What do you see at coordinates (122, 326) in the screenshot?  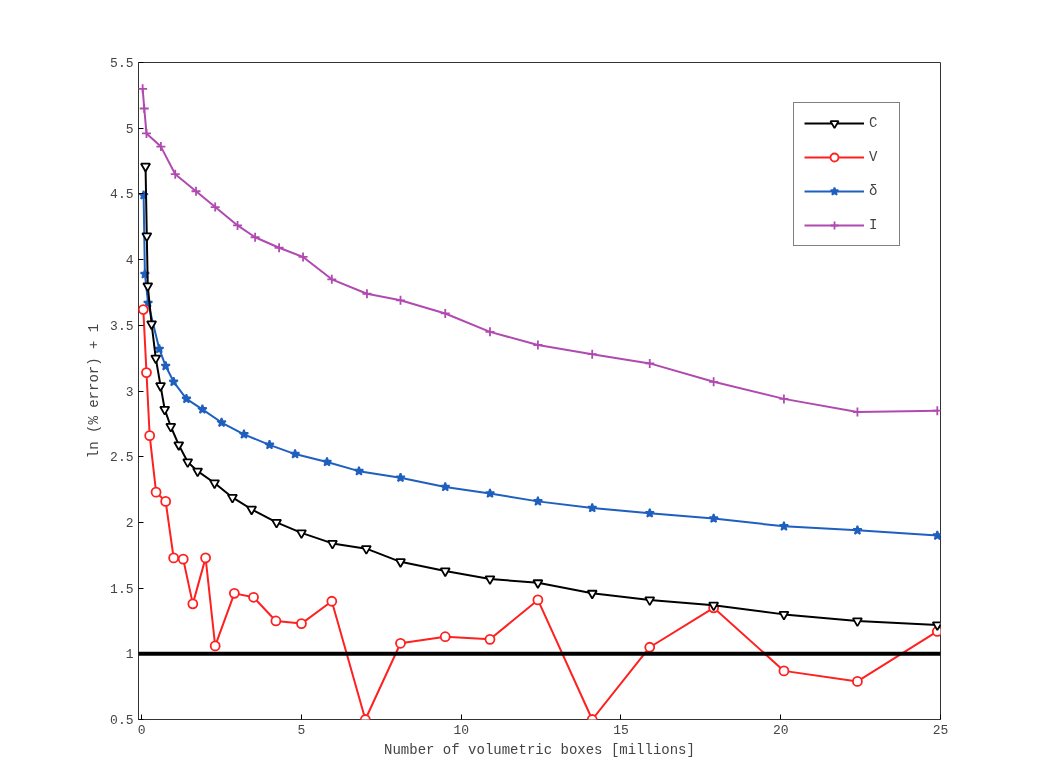 I see `y-tick-label: 3.5` at bounding box center [122, 326].